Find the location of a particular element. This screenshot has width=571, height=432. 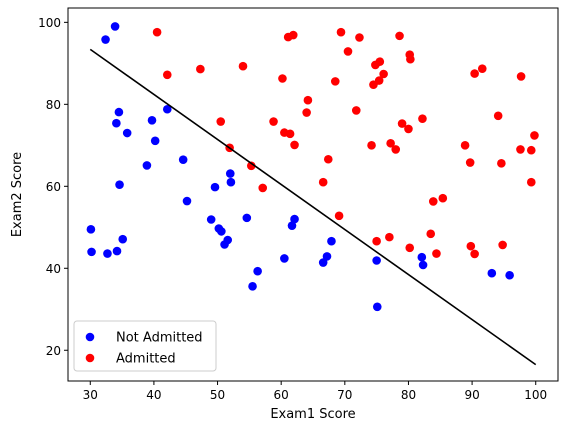

legend-box is located at coordinates (145, 346).